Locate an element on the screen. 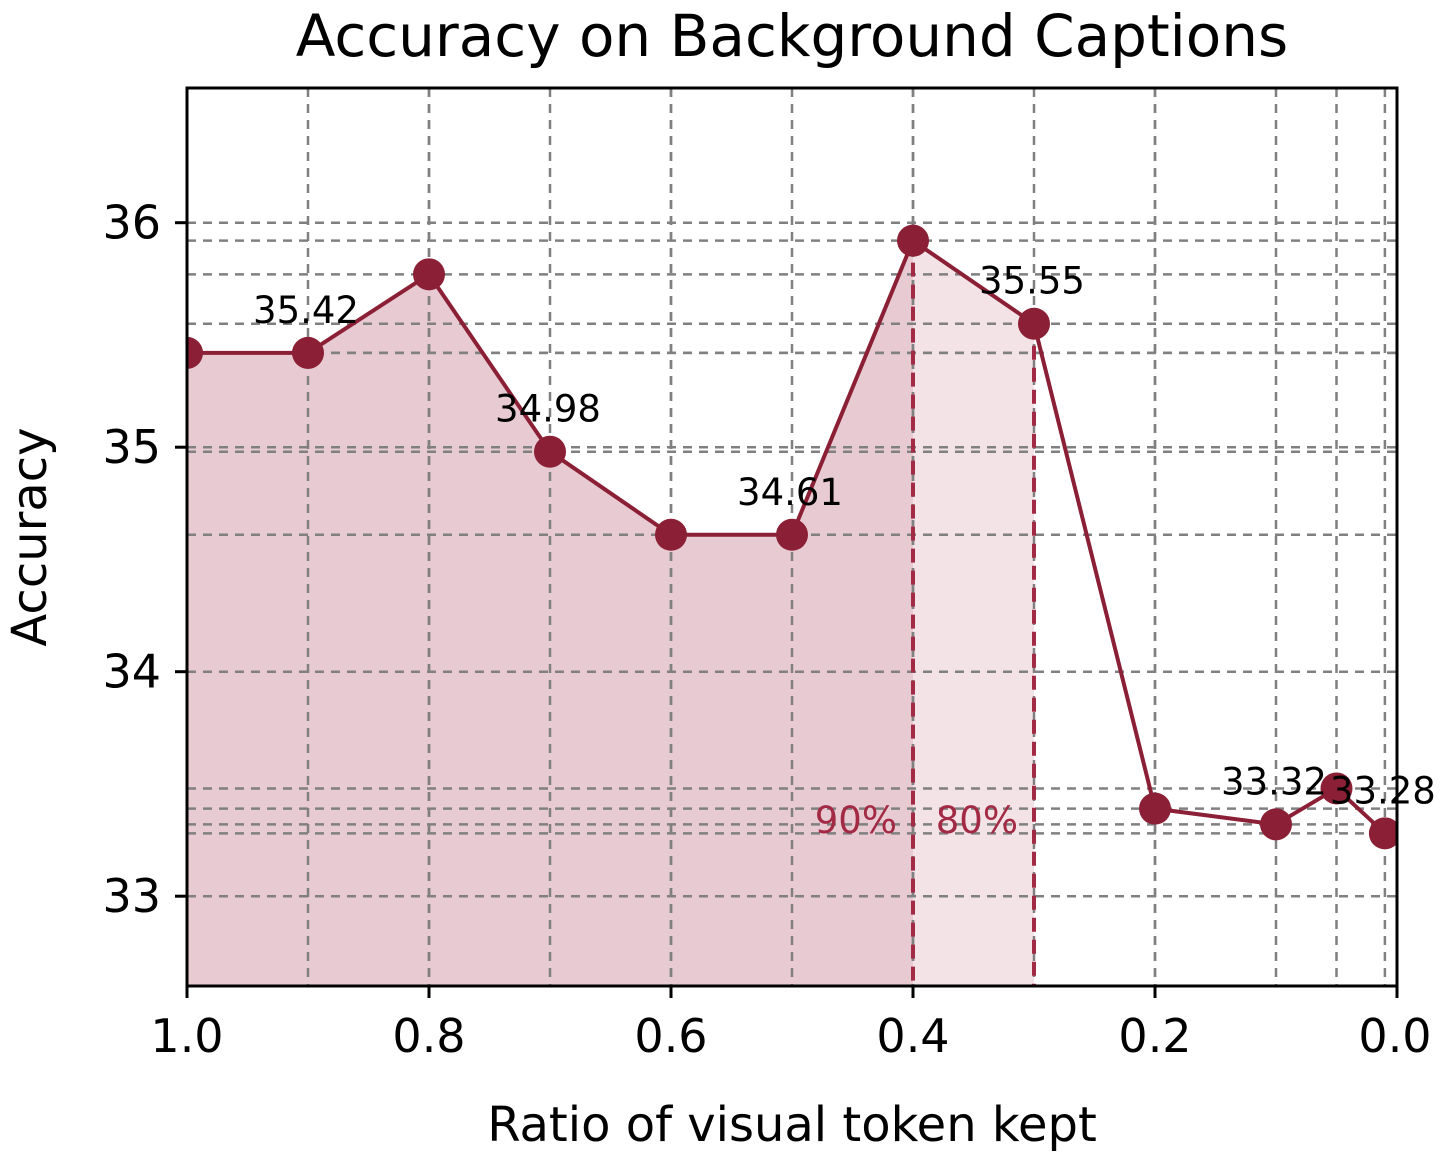  threshold-label-90: 90% is located at coordinates (856, 820).